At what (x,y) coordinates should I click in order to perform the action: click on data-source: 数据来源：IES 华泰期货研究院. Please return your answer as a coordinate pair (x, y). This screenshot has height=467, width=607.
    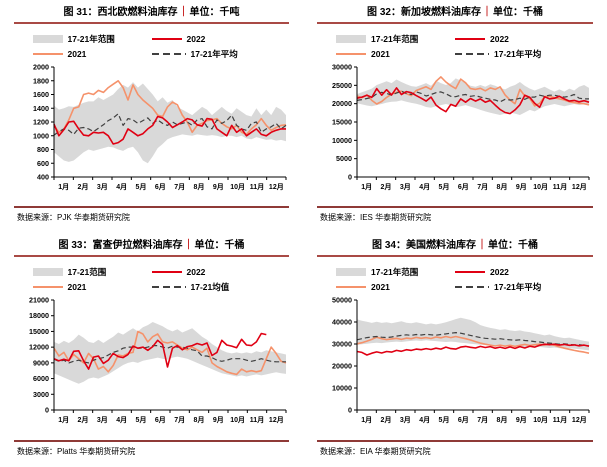
    Looking at the image, I should click on (376, 217).